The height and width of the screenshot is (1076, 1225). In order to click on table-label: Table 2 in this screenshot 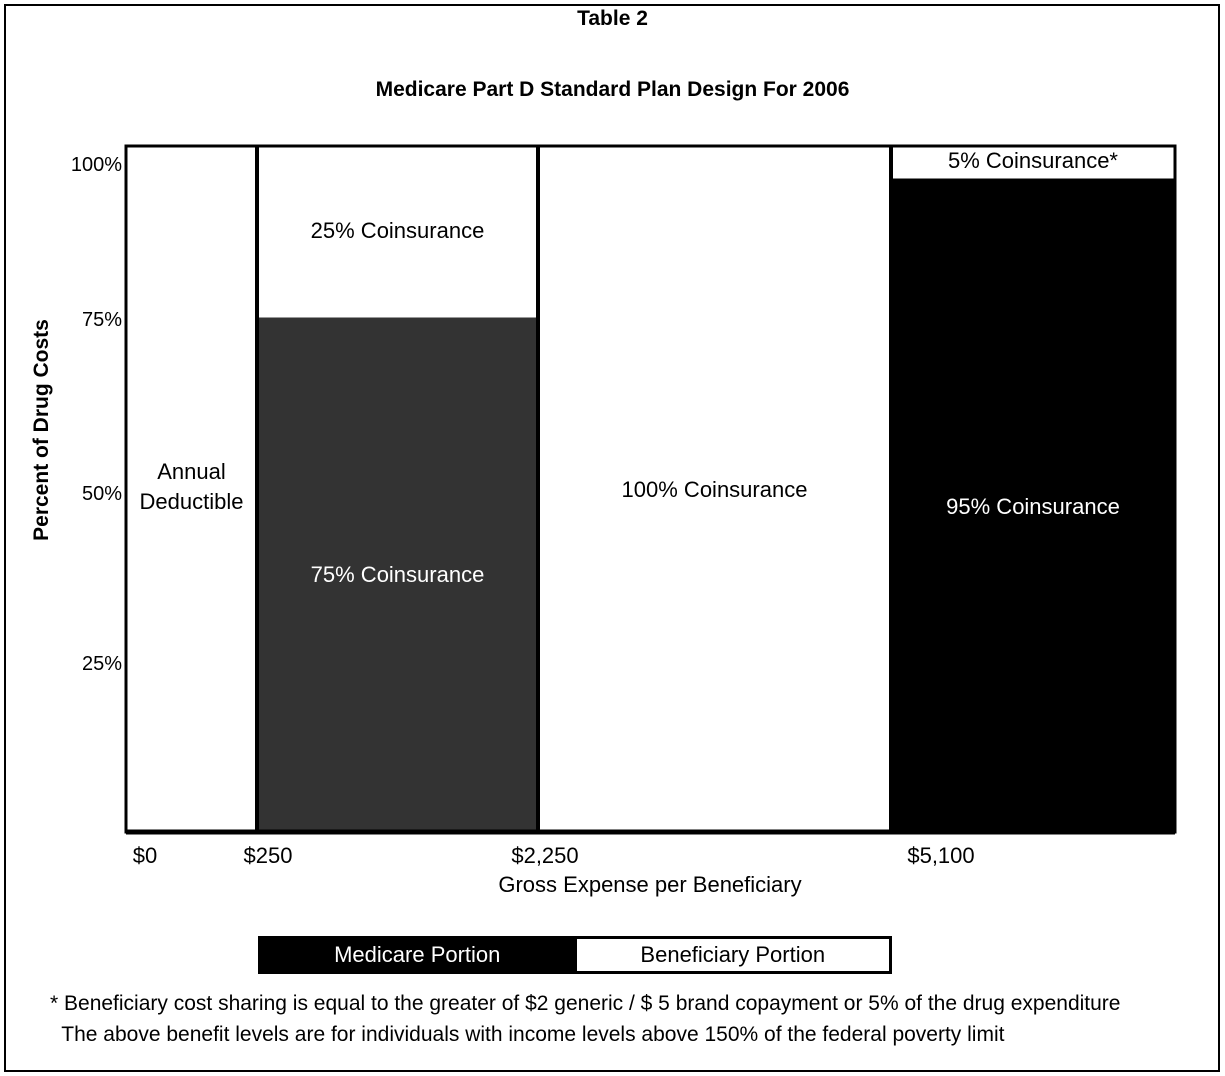, I will do `click(612, 18)`.